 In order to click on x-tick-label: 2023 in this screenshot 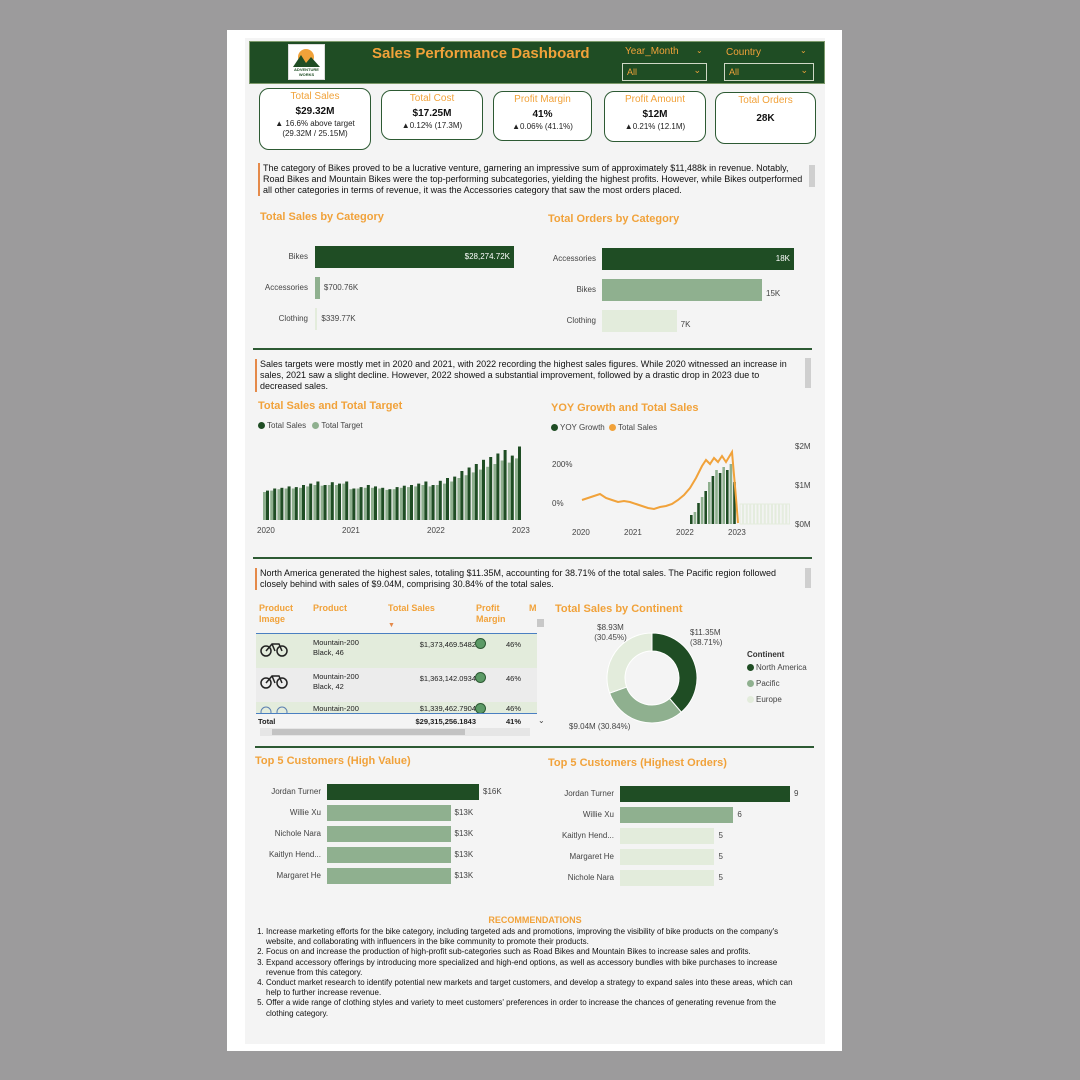, I will do `click(737, 532)`.